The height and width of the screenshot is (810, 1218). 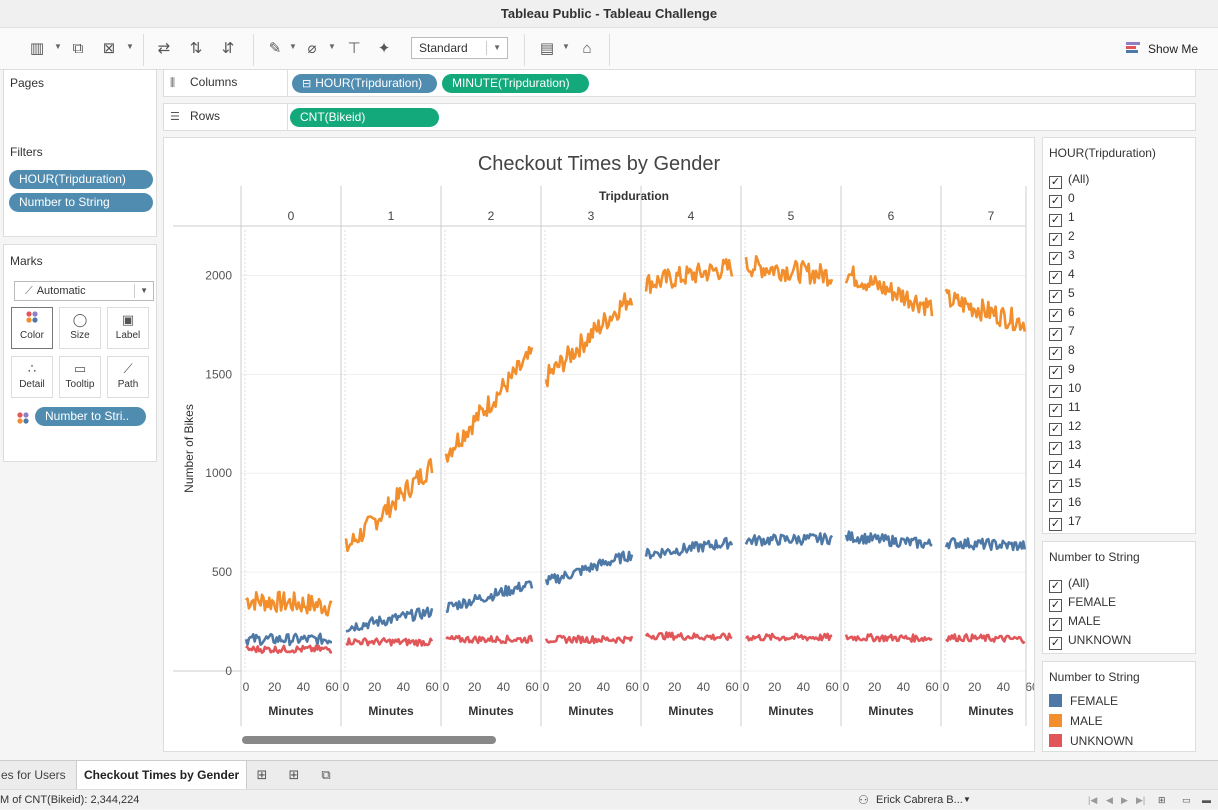 I want to click on hour-filter-item: ✓ 9, so click(x=1062, y=369).